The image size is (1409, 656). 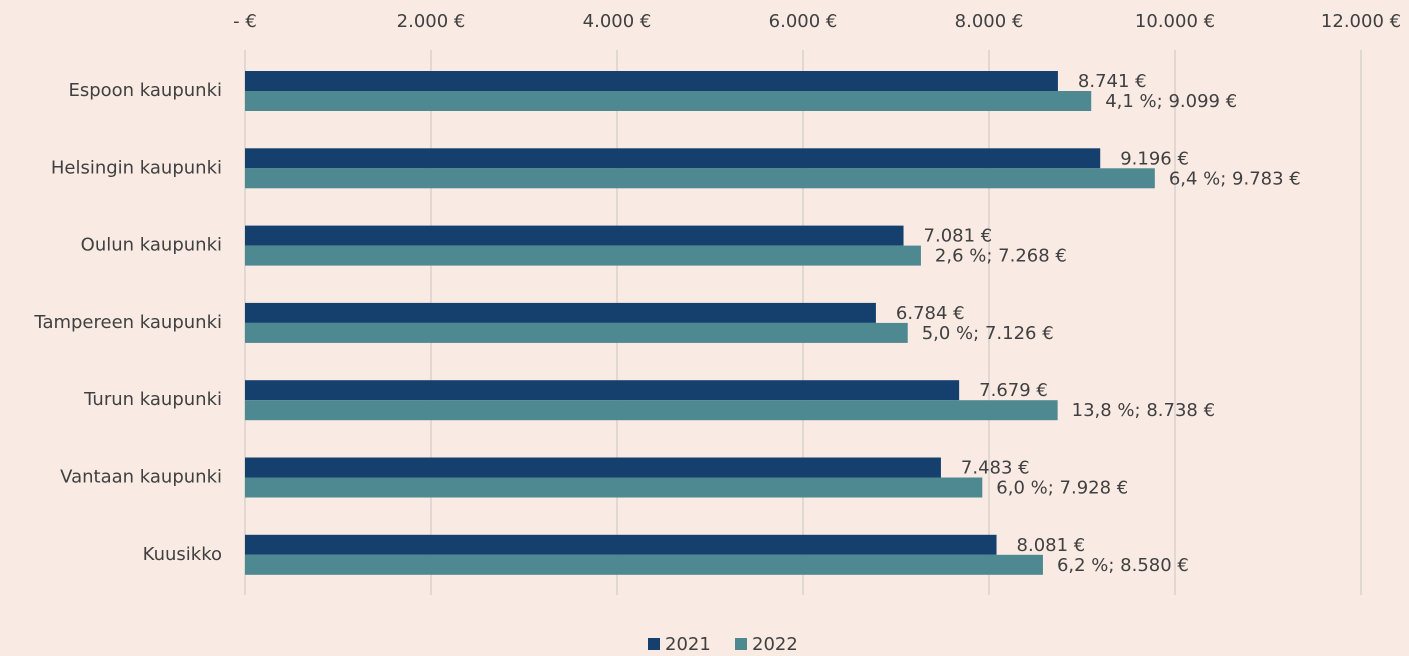 I want to click on data-label: 7.679 €, so click(x=1013, y=390).